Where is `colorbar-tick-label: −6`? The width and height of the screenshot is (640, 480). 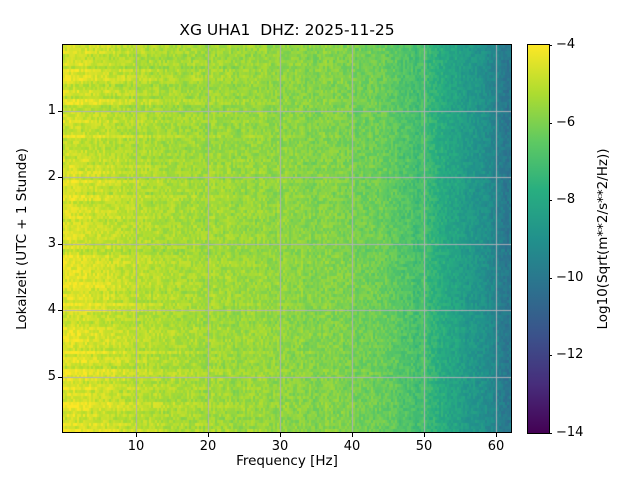 colorbar-tick-label: −6 is located at coordinates (566, 122).